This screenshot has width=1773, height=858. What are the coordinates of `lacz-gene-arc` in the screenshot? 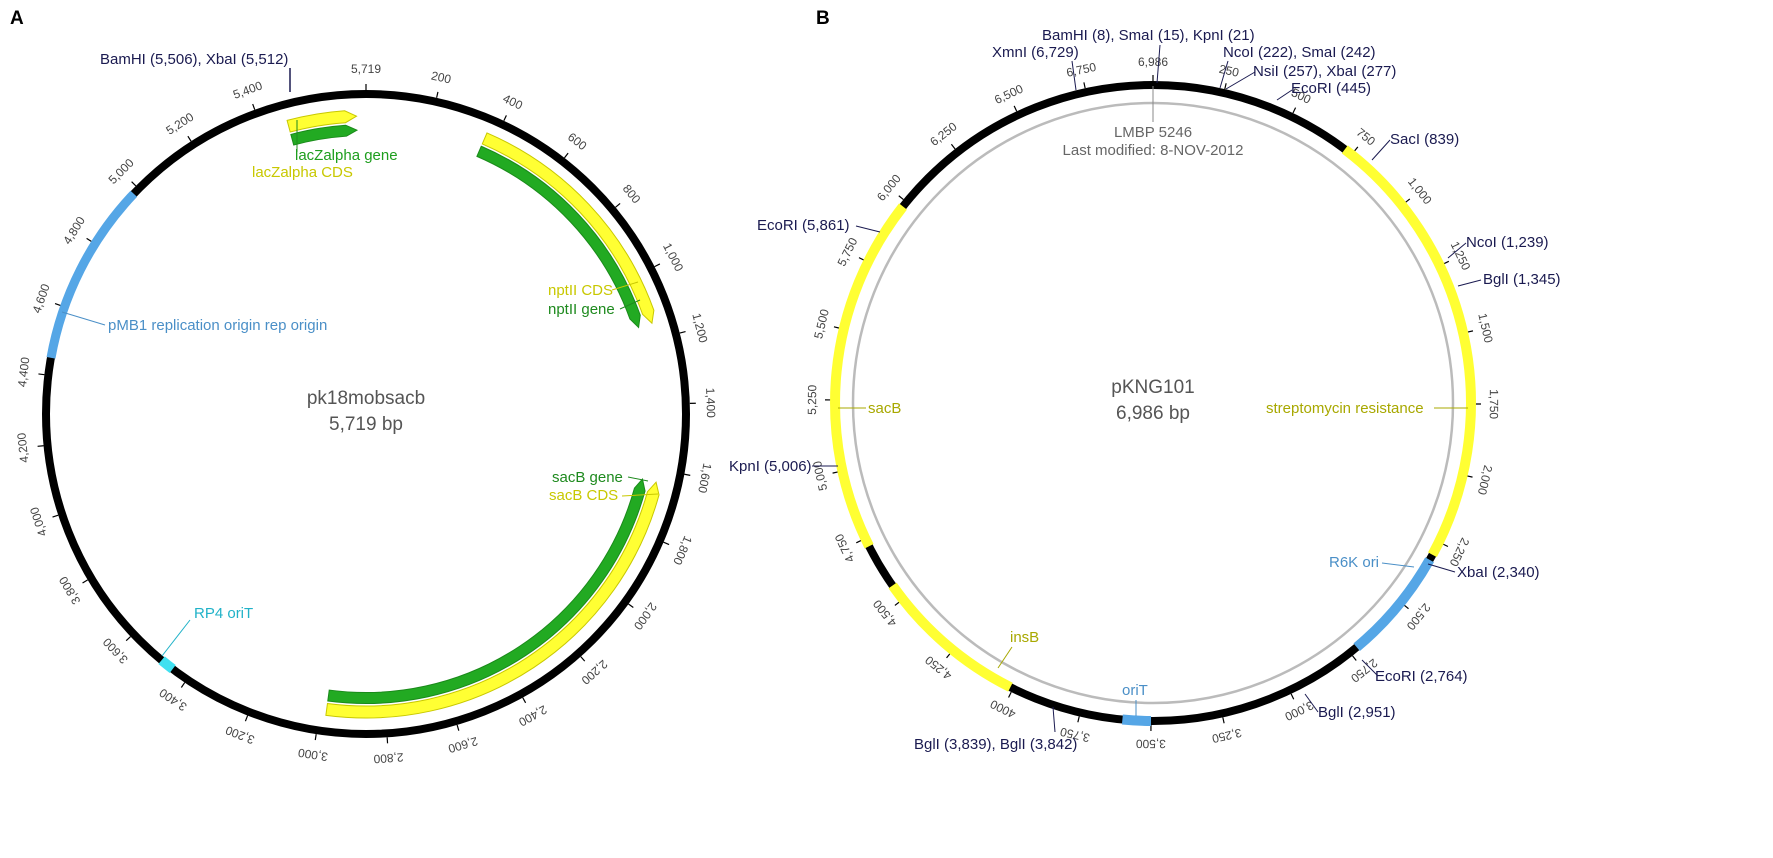 It's located at (324, 135).